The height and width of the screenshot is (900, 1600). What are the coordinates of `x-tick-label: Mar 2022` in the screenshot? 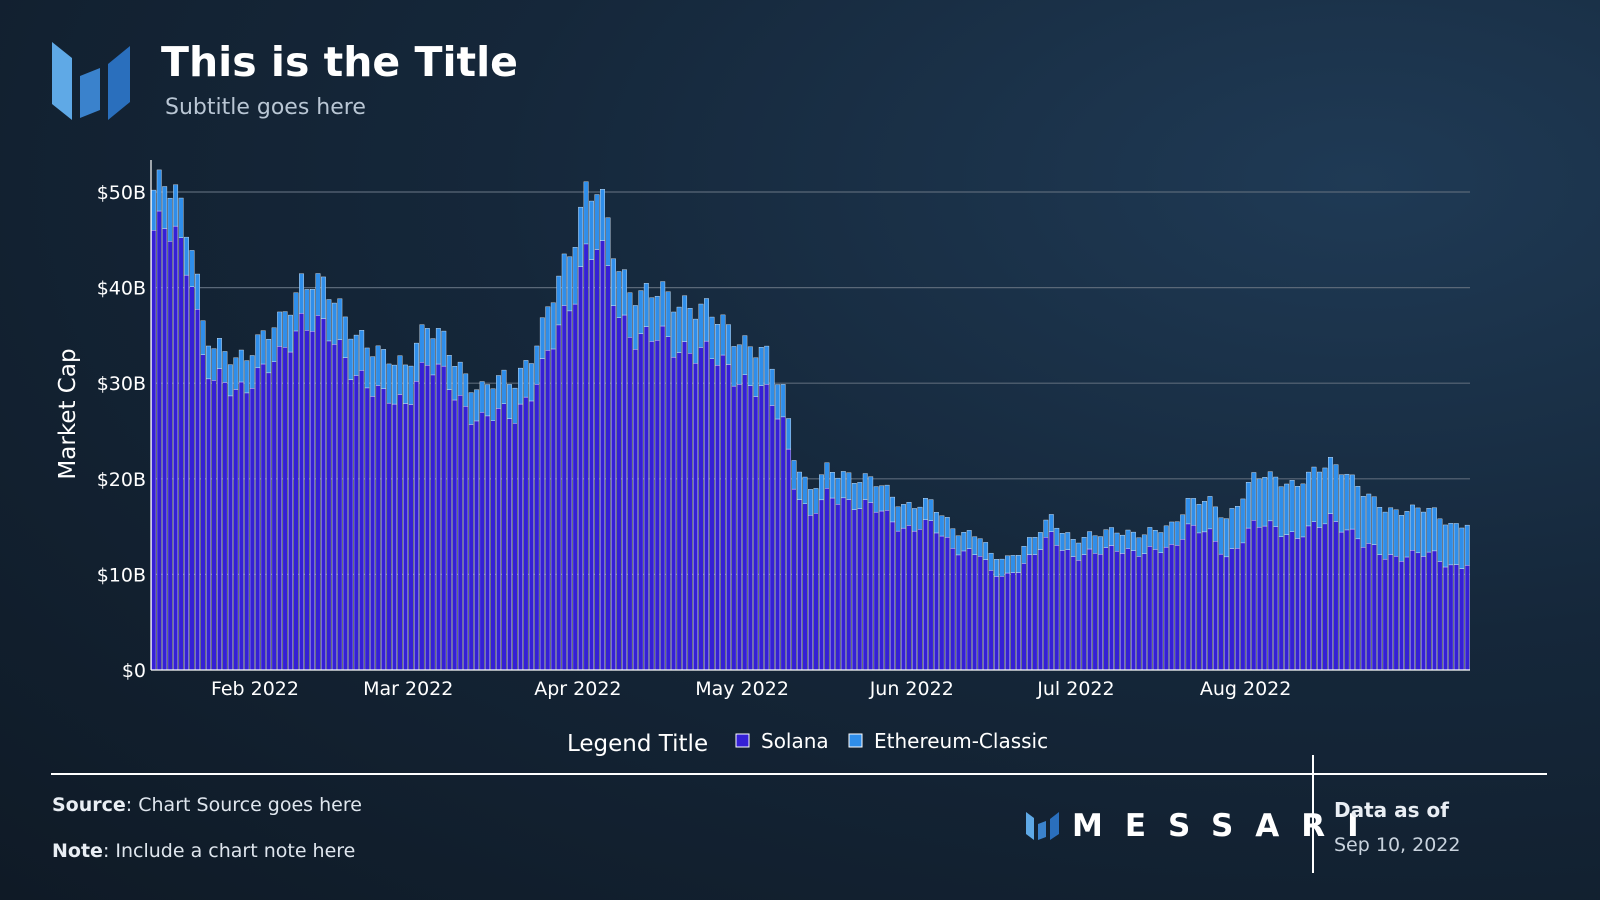 It's located at (408, 689).